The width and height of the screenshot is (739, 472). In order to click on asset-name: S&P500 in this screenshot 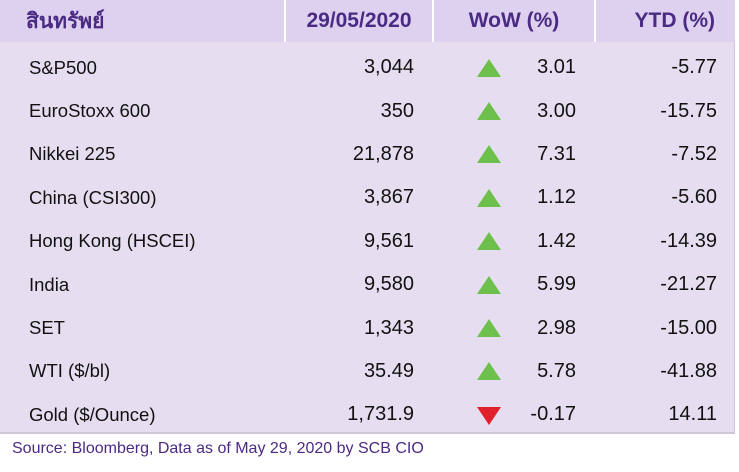, I will do `click(63, 67)`.